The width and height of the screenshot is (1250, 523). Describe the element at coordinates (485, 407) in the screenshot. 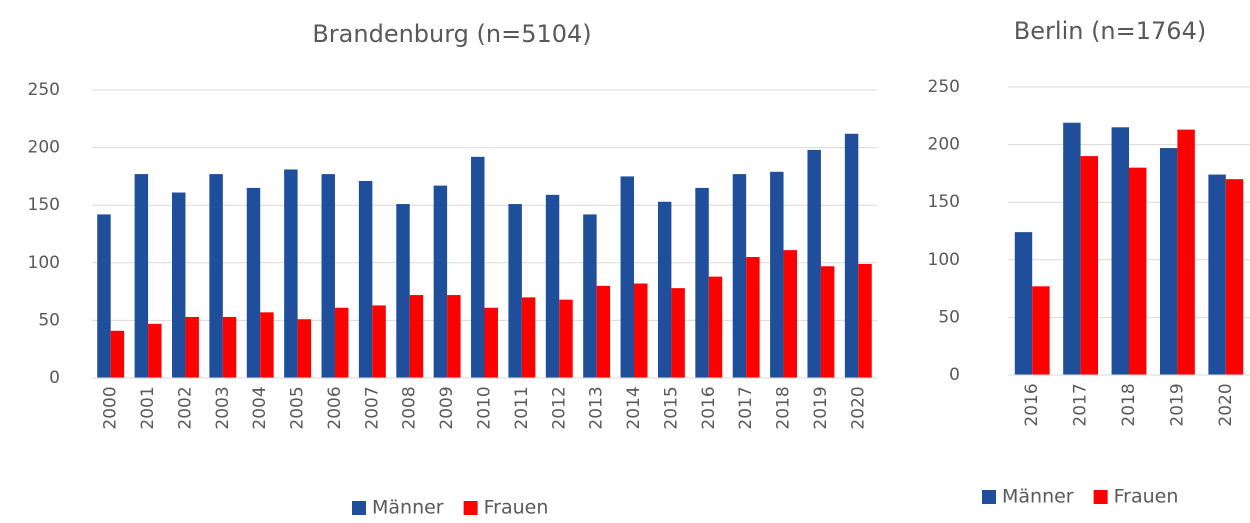

I see `x-tick-label: 2010` at that location.